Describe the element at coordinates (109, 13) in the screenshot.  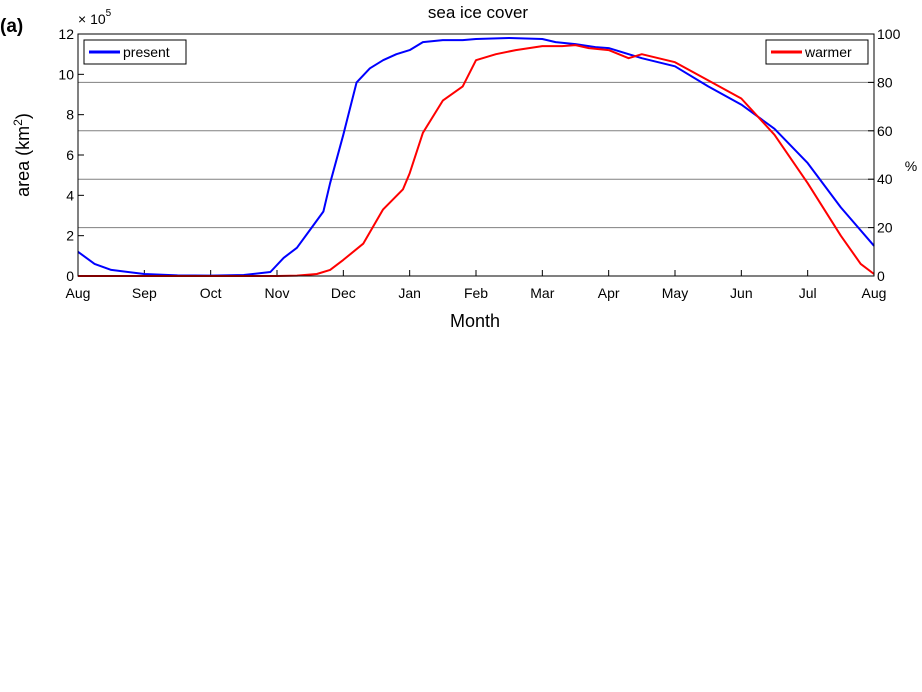
I see `y-multiplier-exp: 5` at that location.